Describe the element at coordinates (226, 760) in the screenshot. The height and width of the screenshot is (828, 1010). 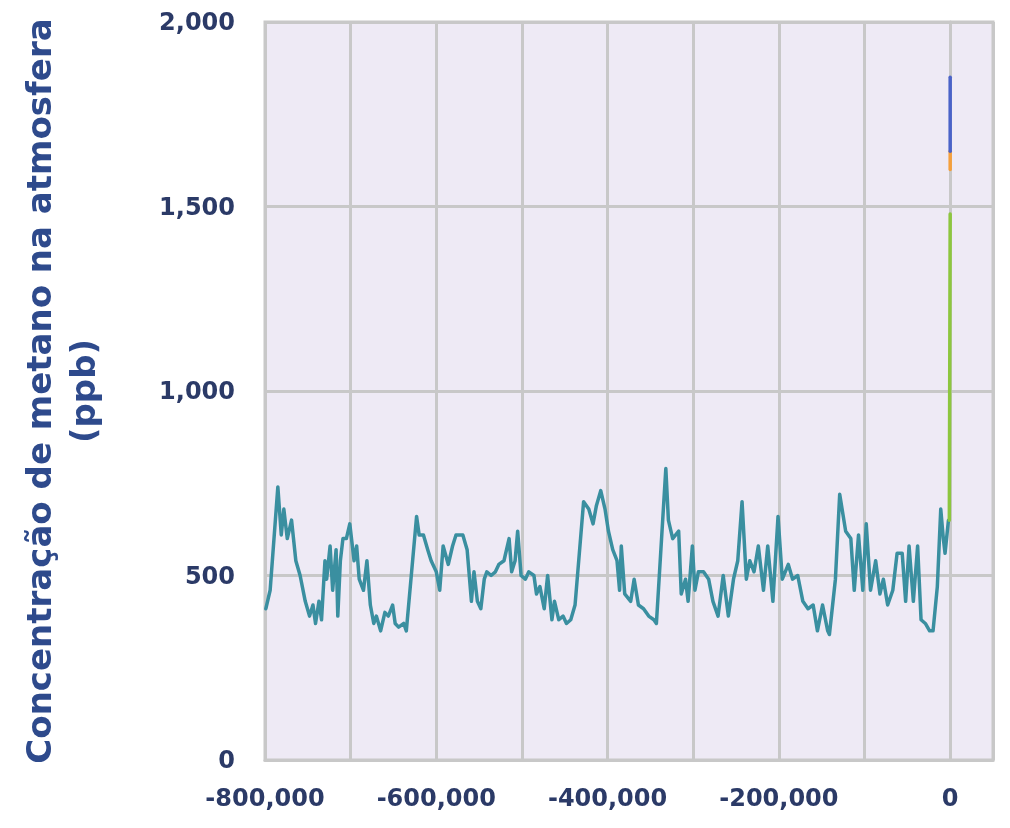
I see `y-tick-label: 0` at that location.